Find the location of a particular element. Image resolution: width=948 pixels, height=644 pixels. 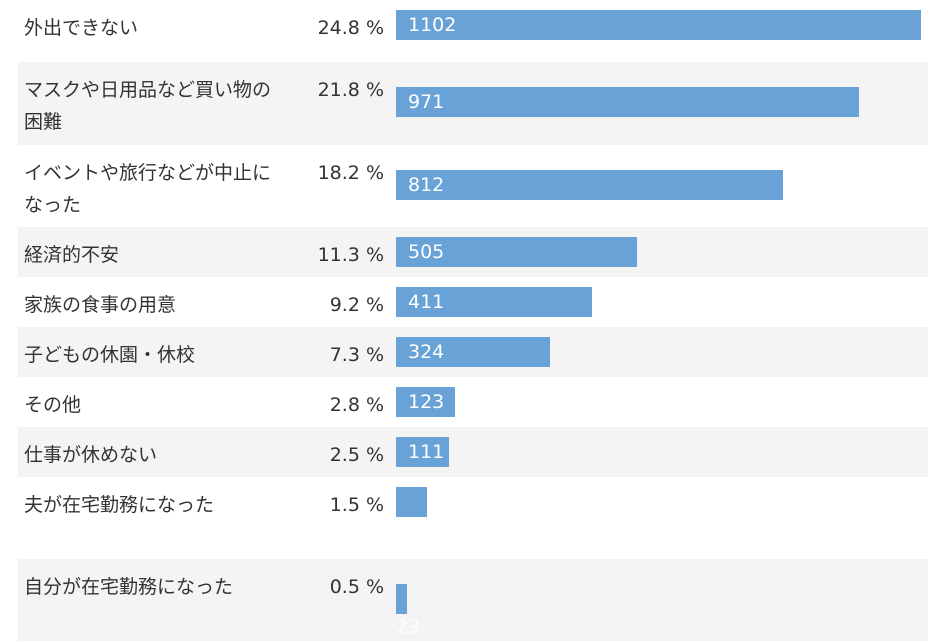

category-label: 自分が在宅勤務になった is located at coordinates (129, 587).